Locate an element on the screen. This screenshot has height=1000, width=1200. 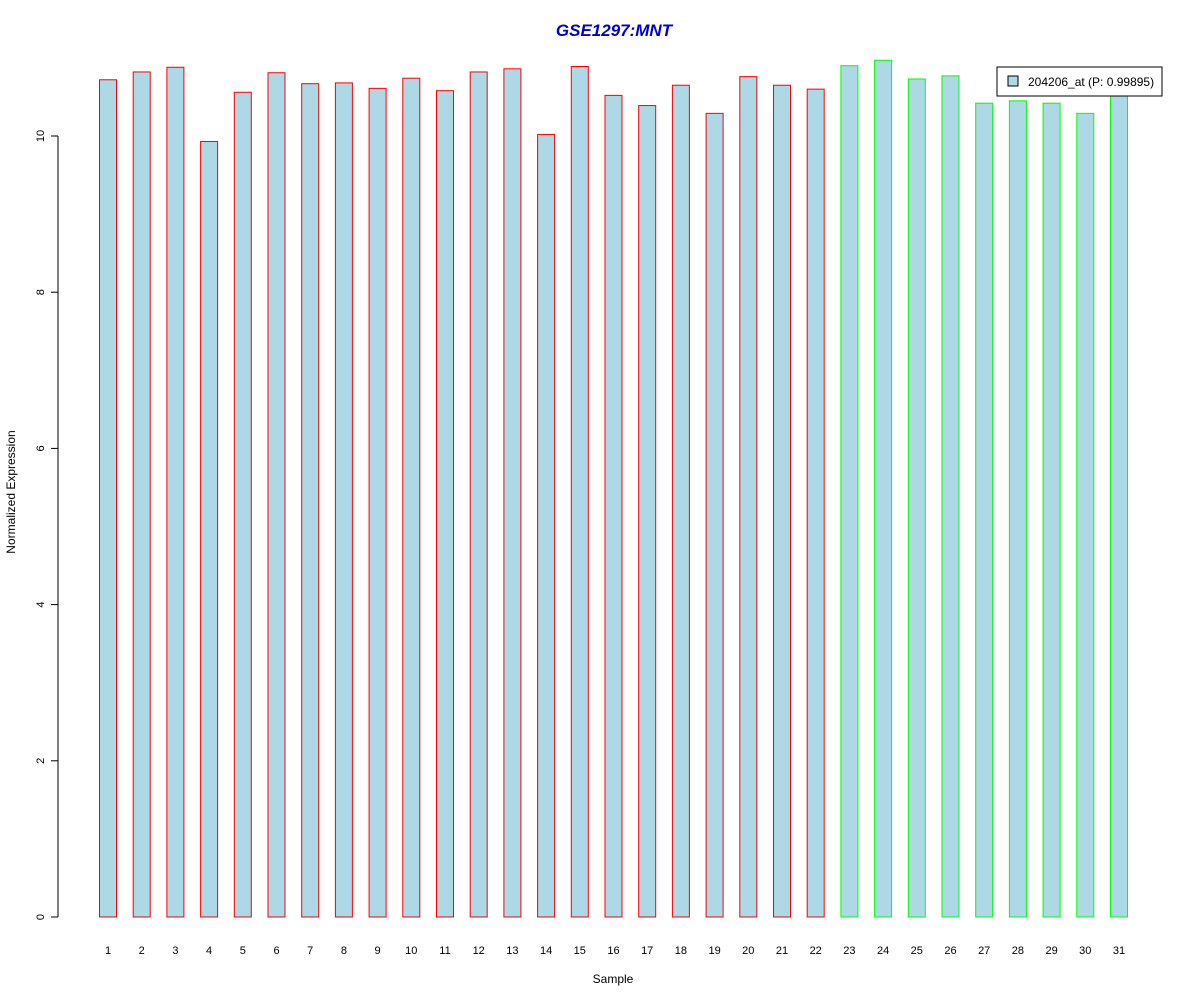
legend: 204206_at (P: 0.99895) is located at coordinates (1079, 81).